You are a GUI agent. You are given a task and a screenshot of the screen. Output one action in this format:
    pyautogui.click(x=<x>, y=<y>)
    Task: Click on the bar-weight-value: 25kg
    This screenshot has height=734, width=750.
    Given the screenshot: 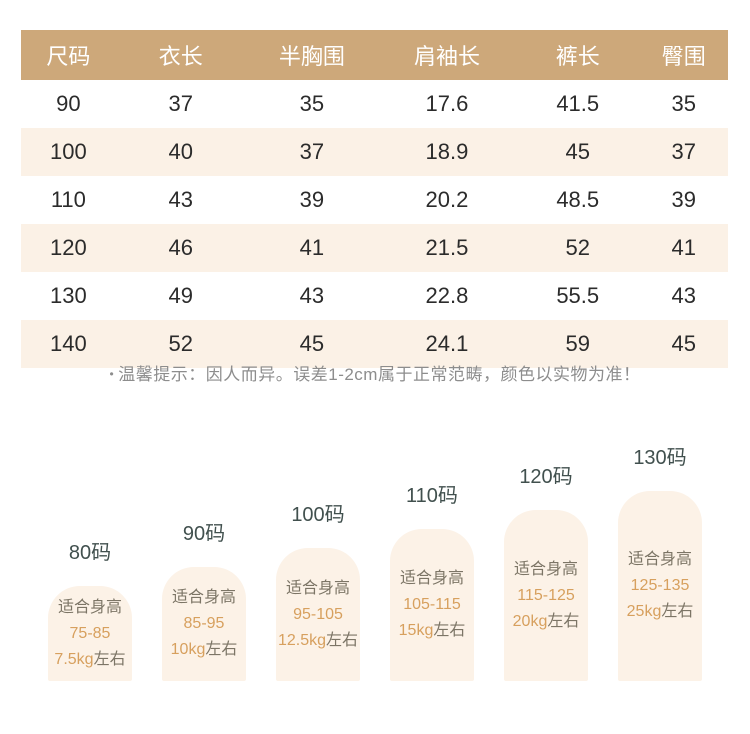 What is the action you would take?
    pyautogui.click(x=644, y=611)
    